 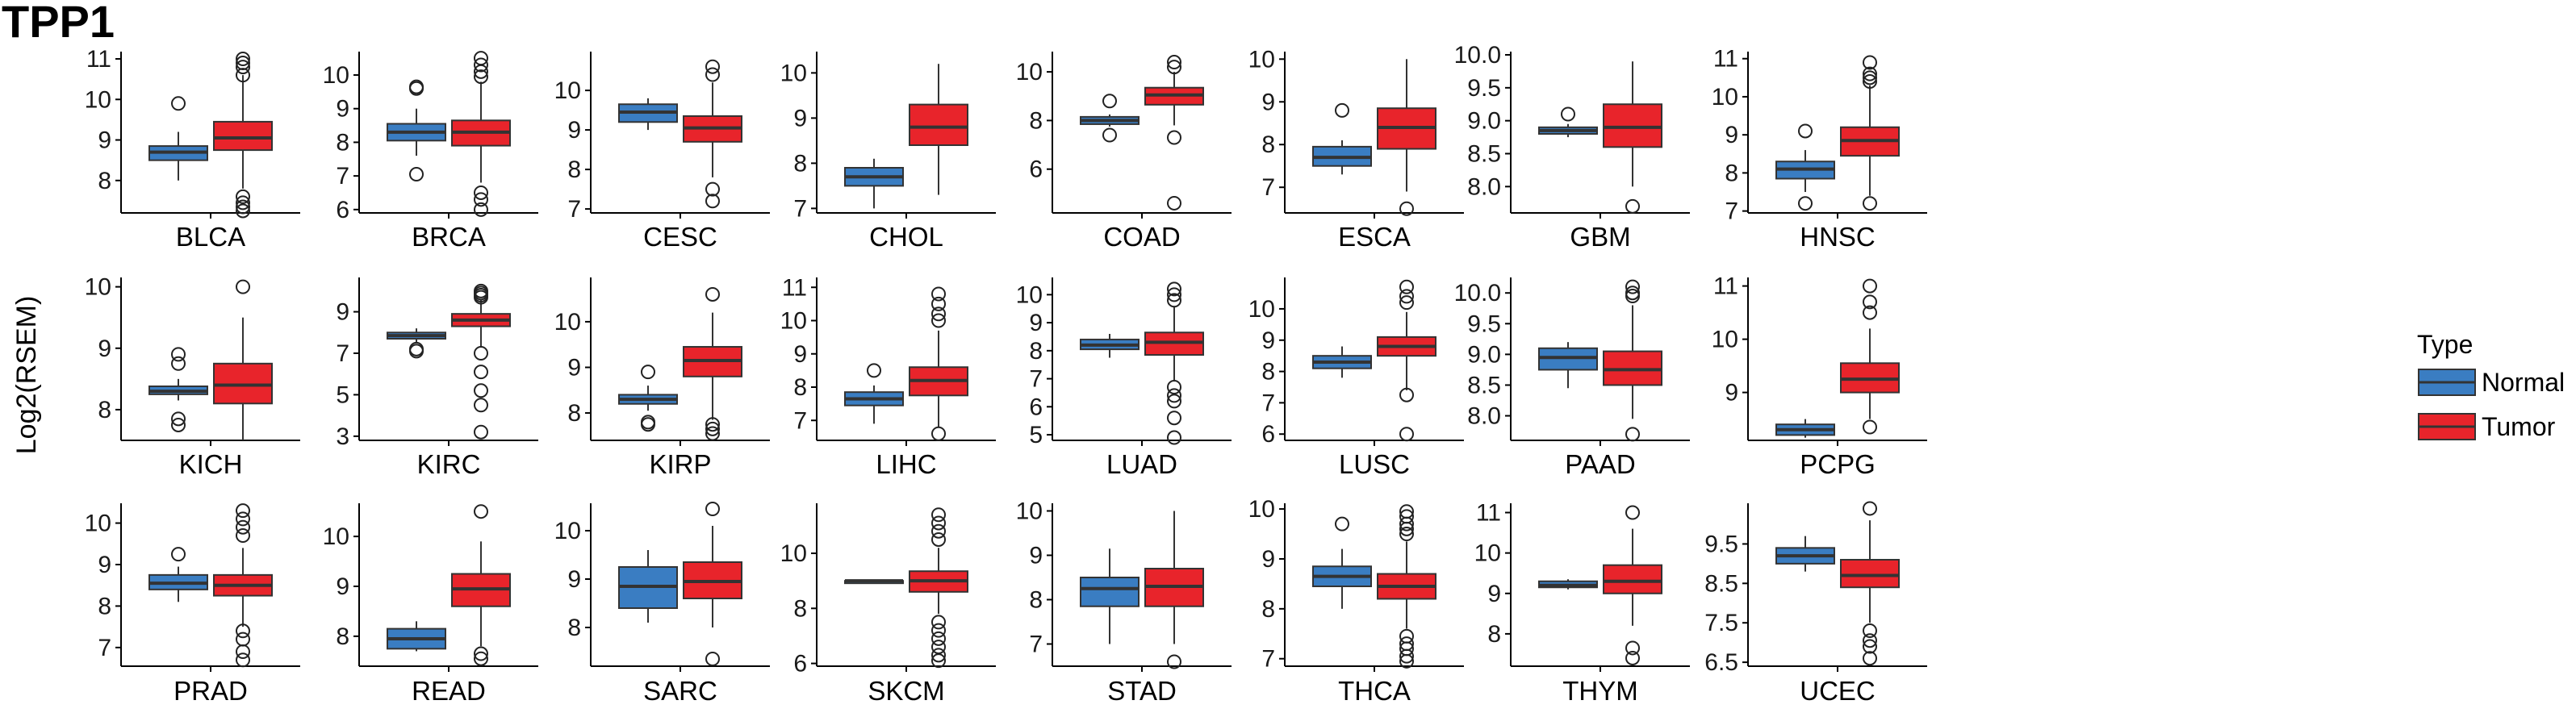 I want to click on panel-lihc: 7 8 9 10 11 LIHC, so click(x=888, y=376).